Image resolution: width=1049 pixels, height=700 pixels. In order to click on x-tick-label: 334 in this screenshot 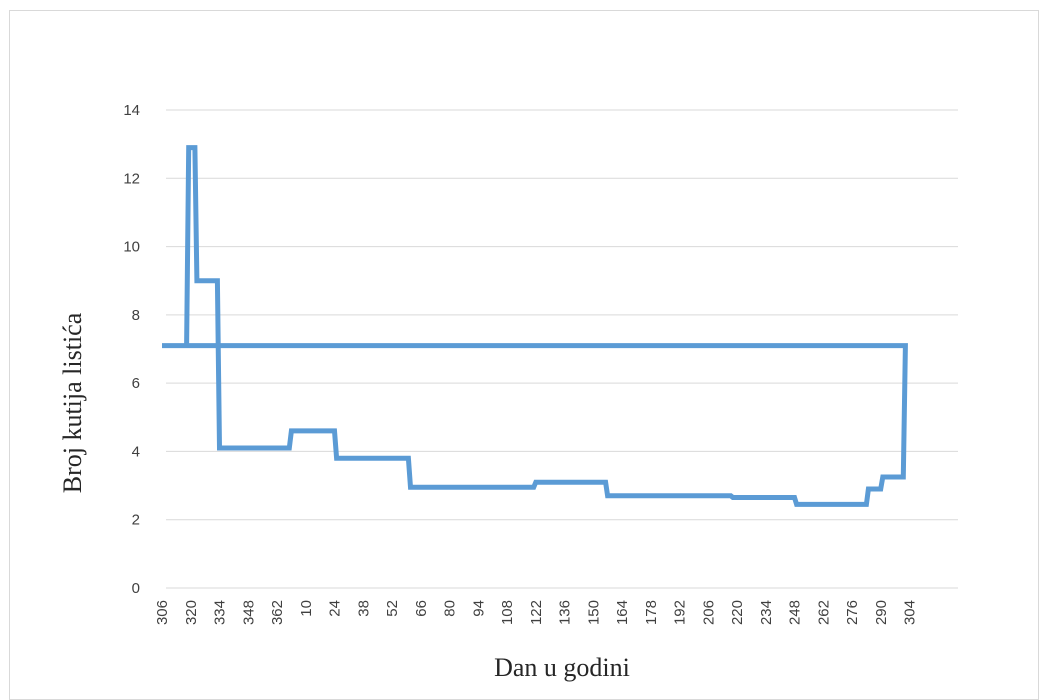, I will do `click(220, 612)`.